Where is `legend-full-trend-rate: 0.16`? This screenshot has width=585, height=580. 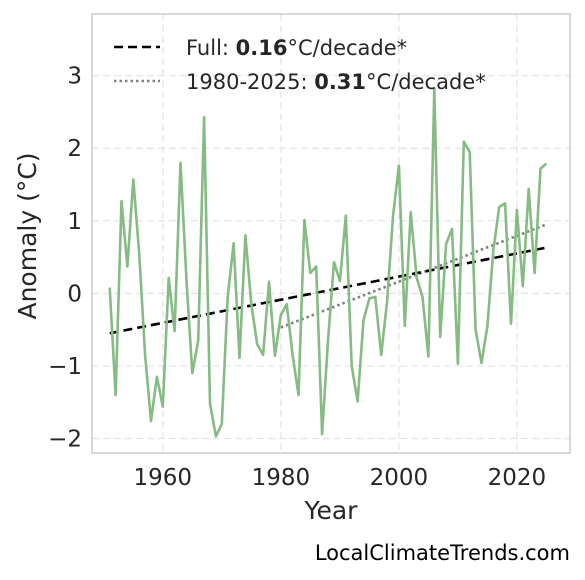
legend-full-trend-rate: 0.16 is located at coordinates (262, 48).